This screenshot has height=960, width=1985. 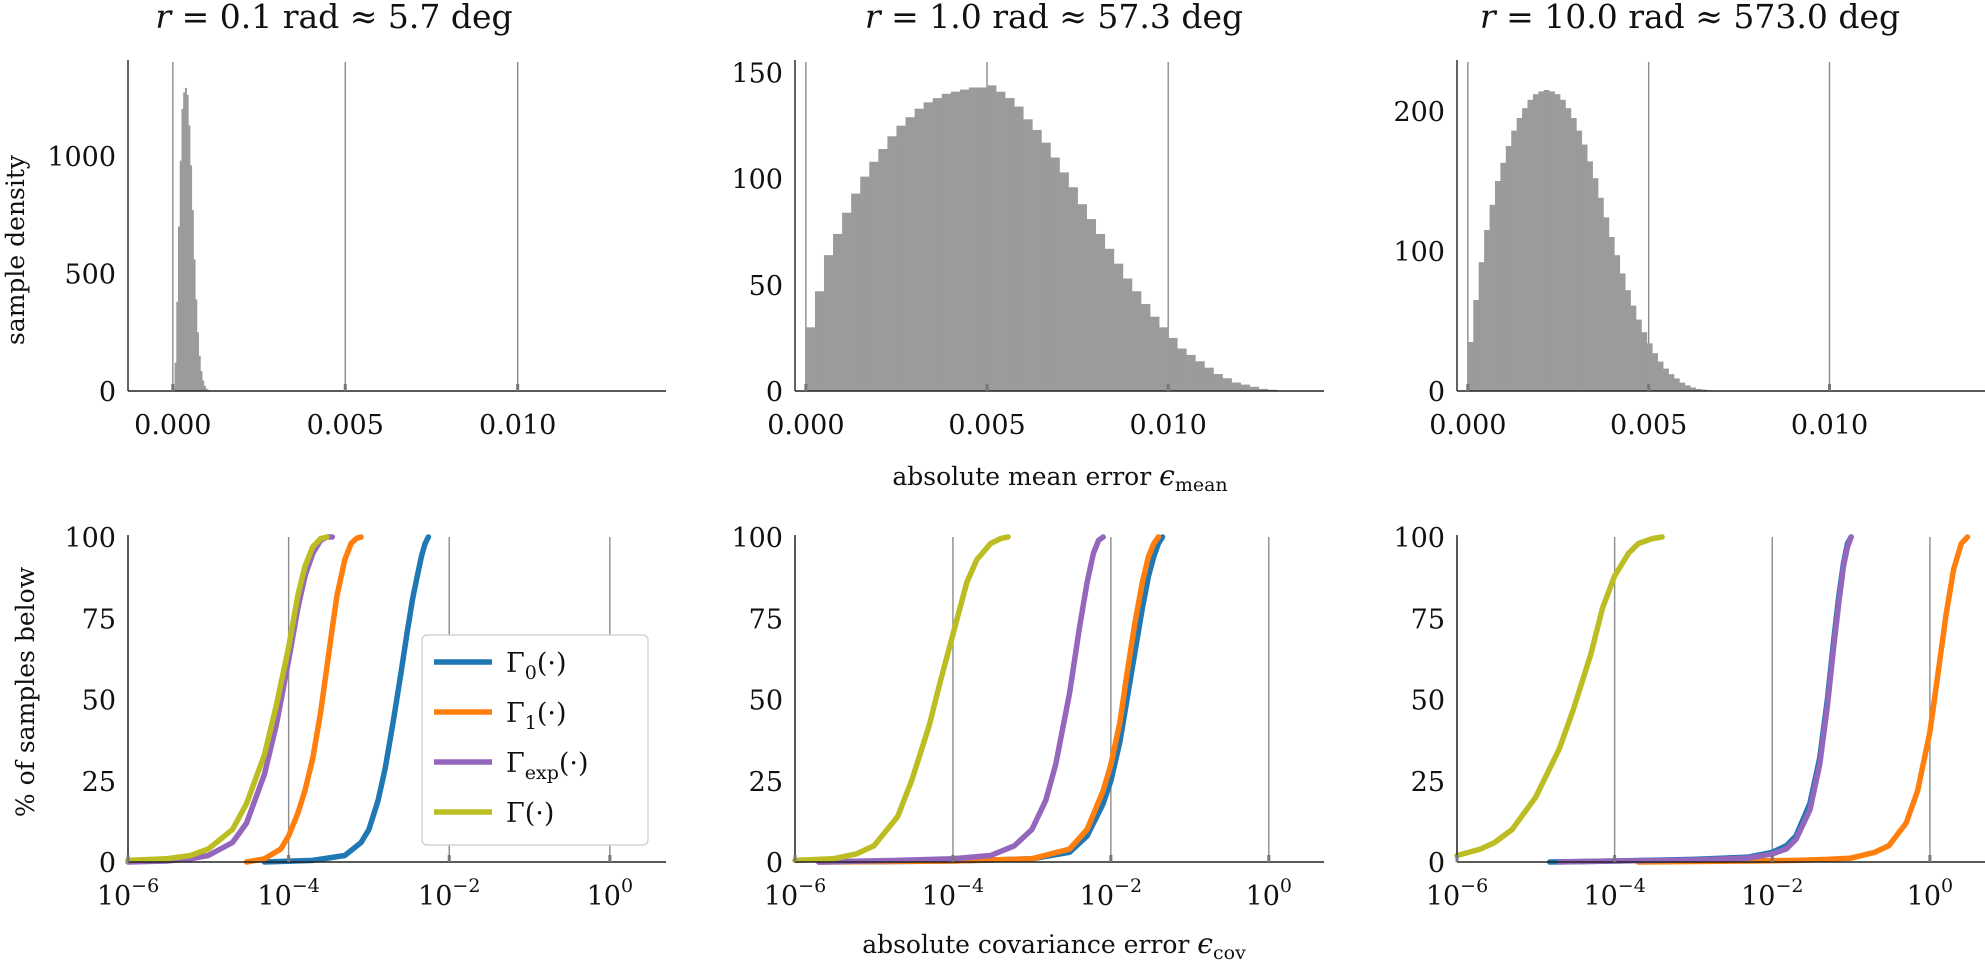 I want to click on xlabel-mean-error: absolute mean error ϵmean, so click(x=1059, y=477).